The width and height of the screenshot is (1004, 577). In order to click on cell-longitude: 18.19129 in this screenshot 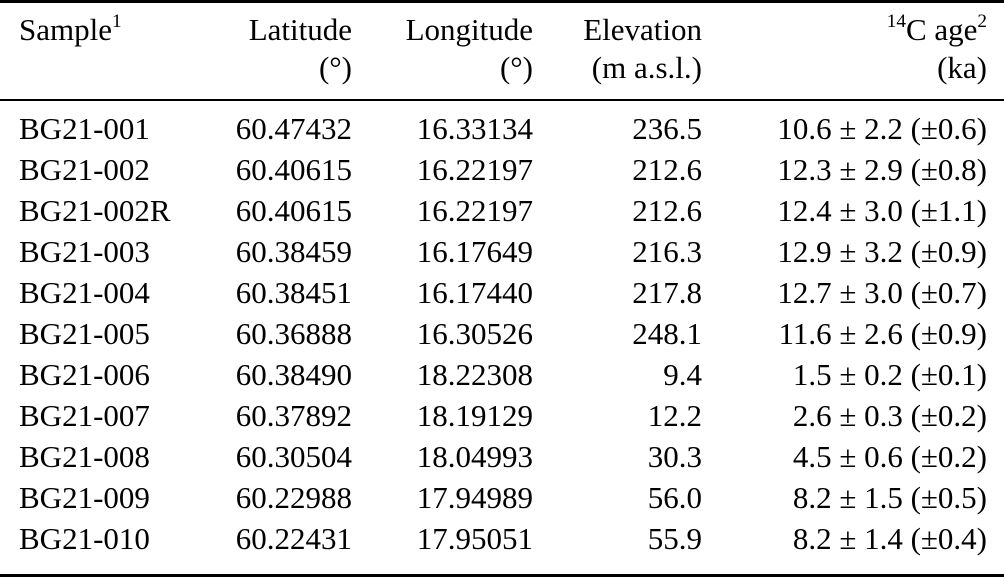, I will do `click(474, 415)`.